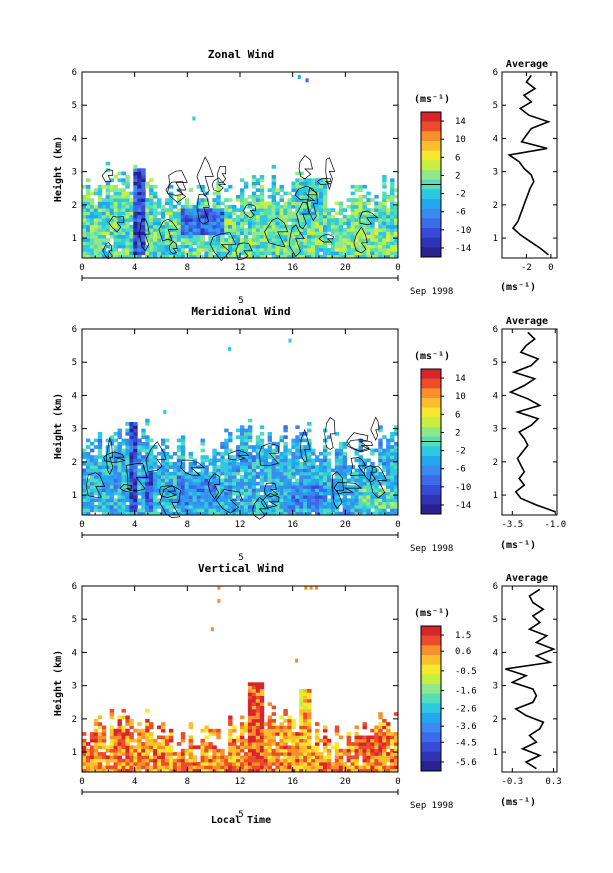 This screenshot has height=873, width=613. I want to click on day-label: 5, so click(240, 558).